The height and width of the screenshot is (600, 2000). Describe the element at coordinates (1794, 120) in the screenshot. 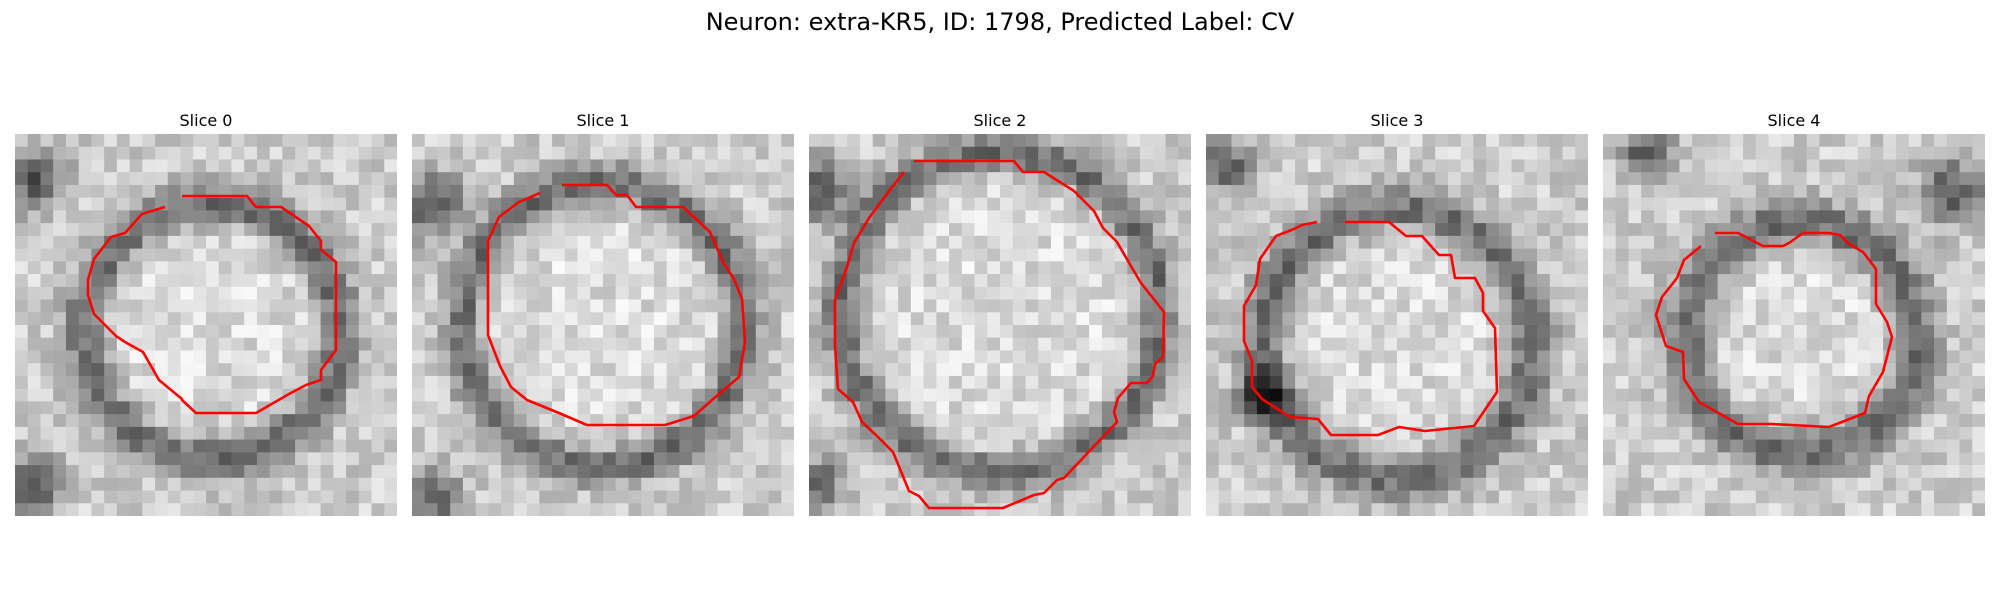

I see `slice-title-4: Slice 4` at that location.